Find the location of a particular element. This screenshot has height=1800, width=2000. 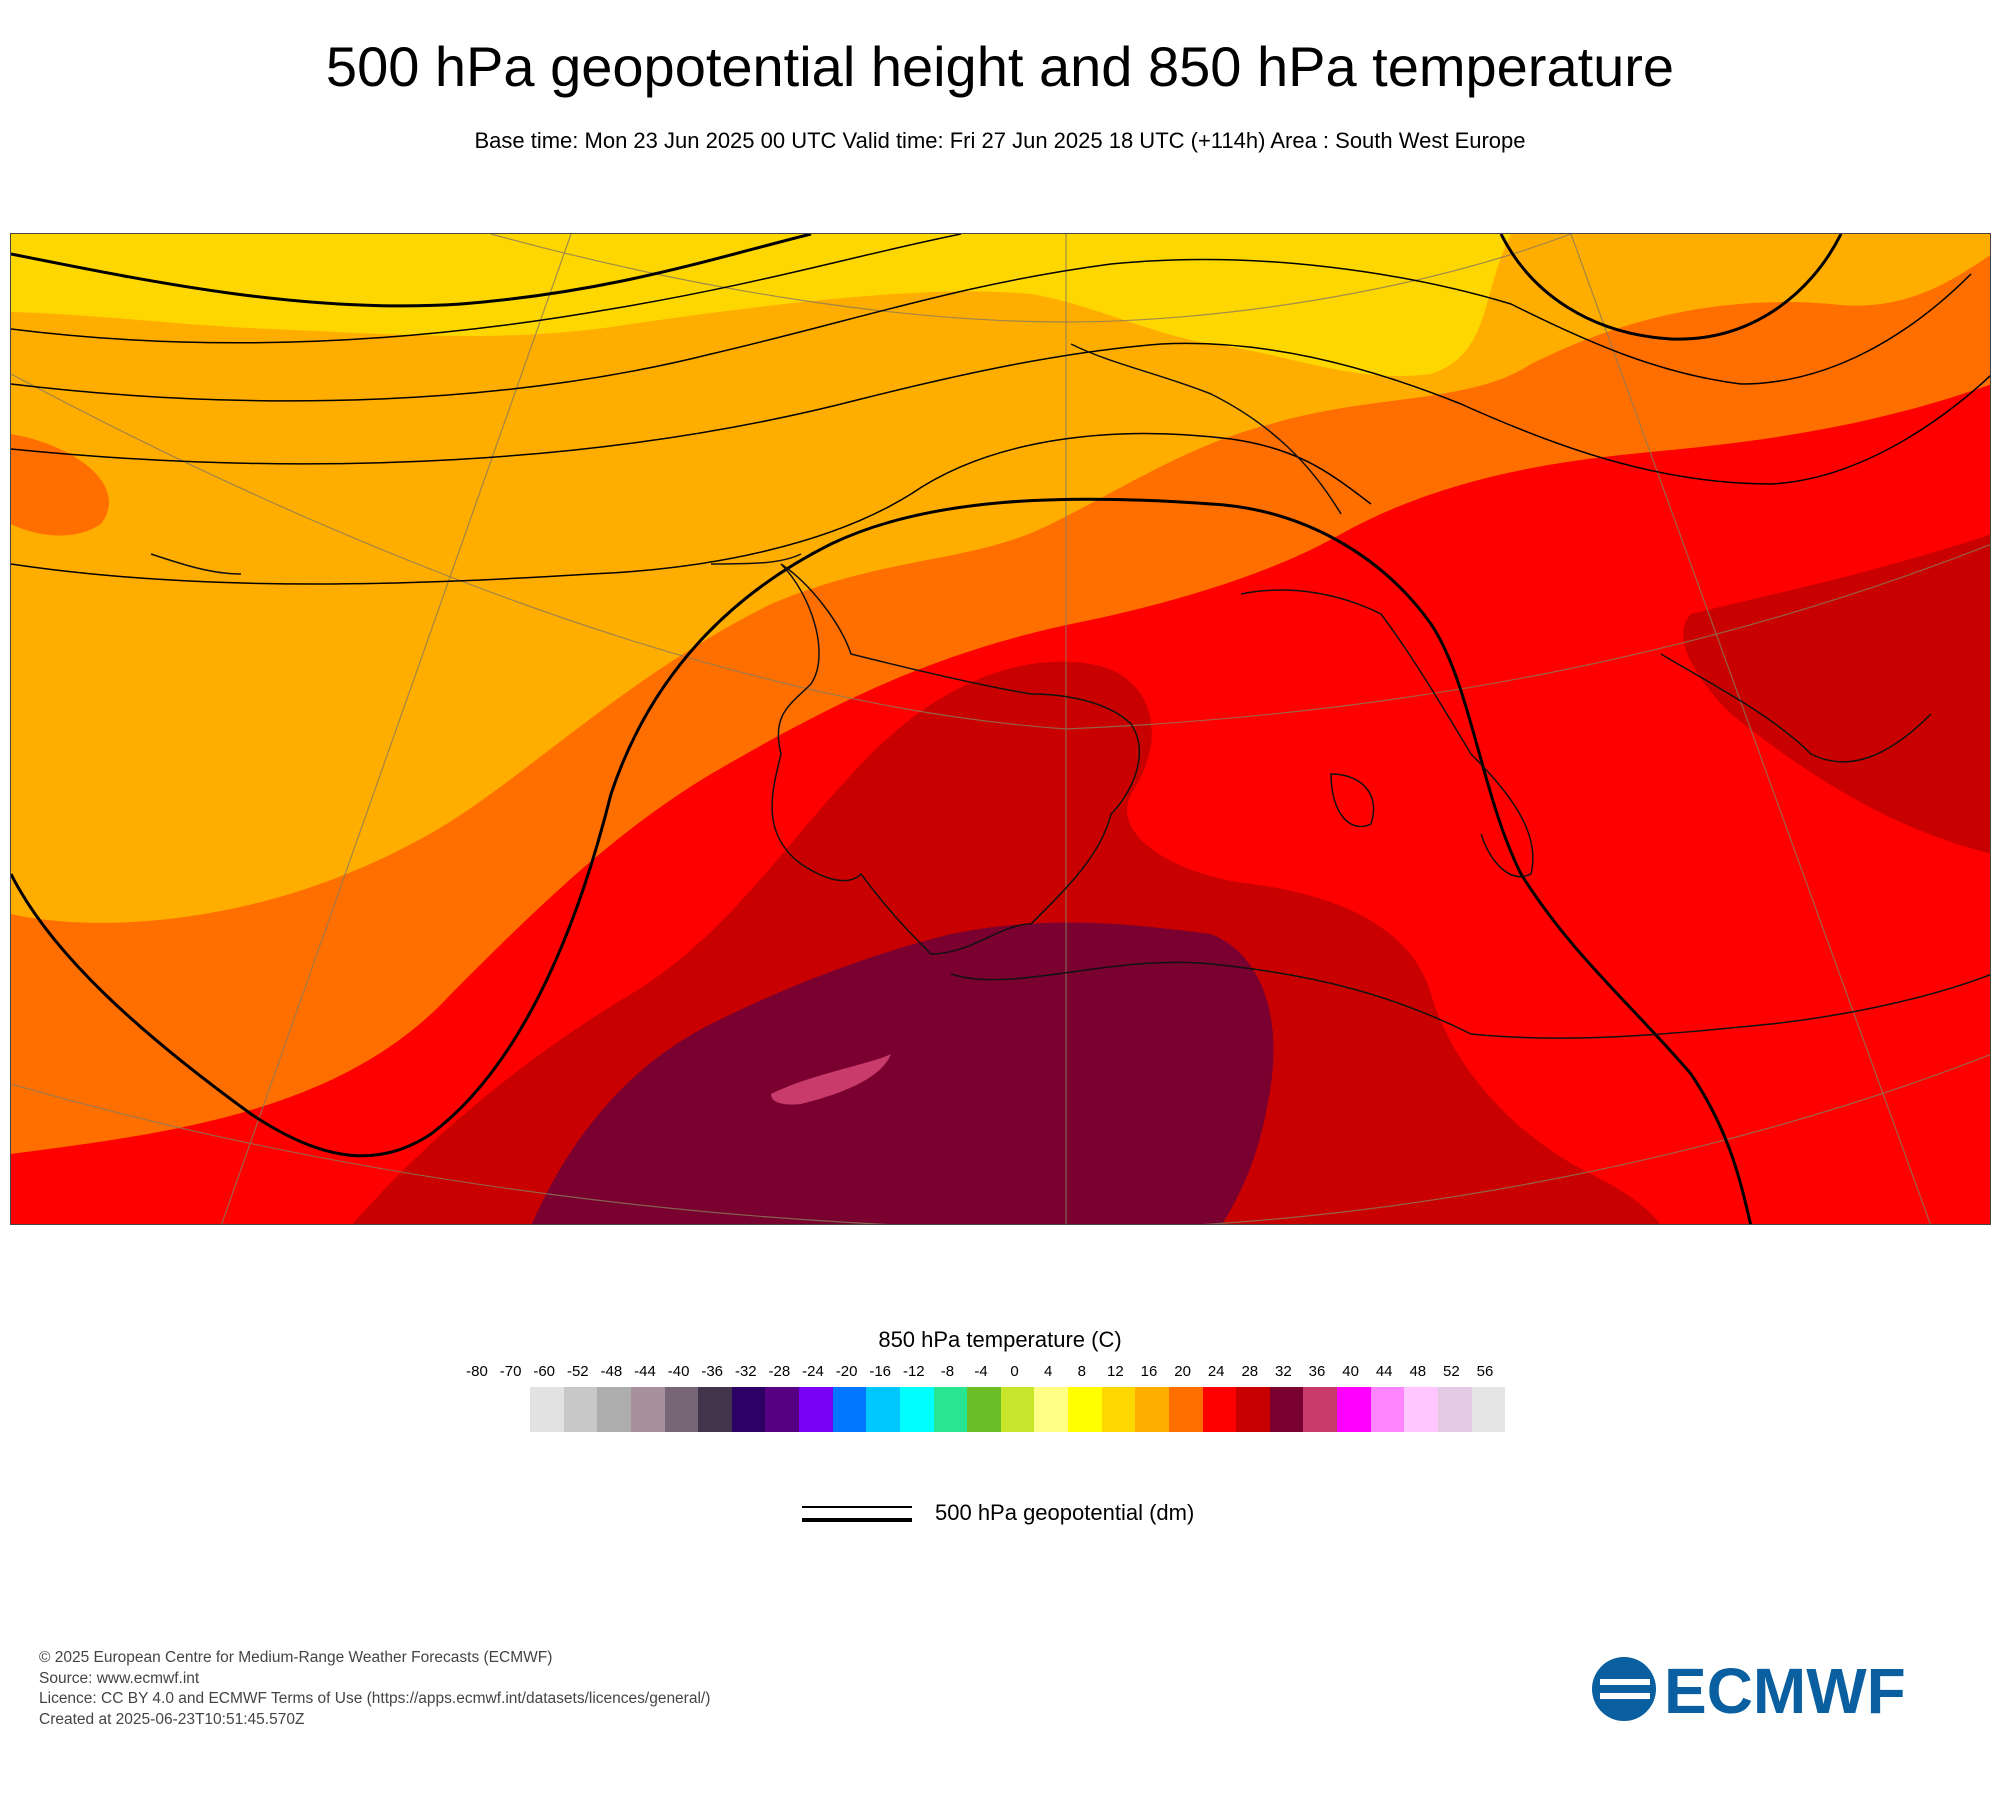

colorbar-tick-label: -4 is located at coordinates (981, 1371).